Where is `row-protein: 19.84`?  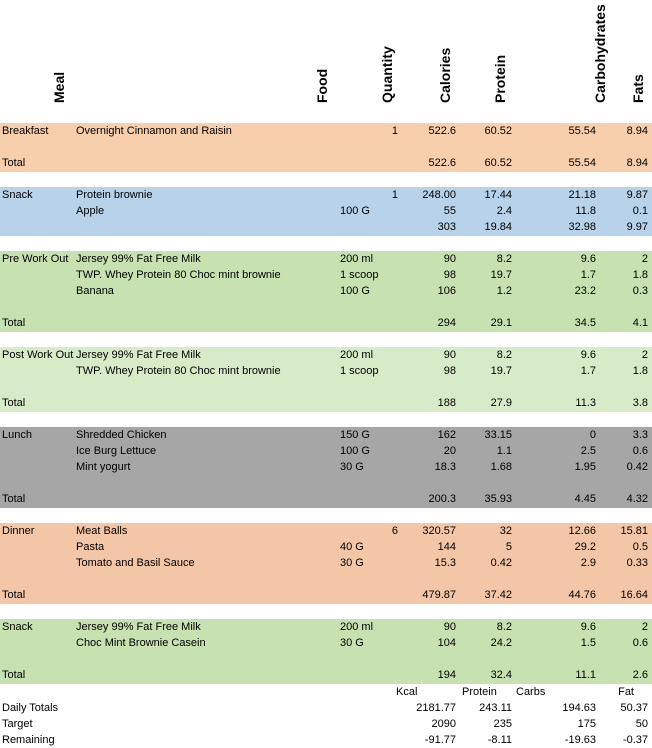
row-protein: 19.84 is located at coordinates (498, 227).